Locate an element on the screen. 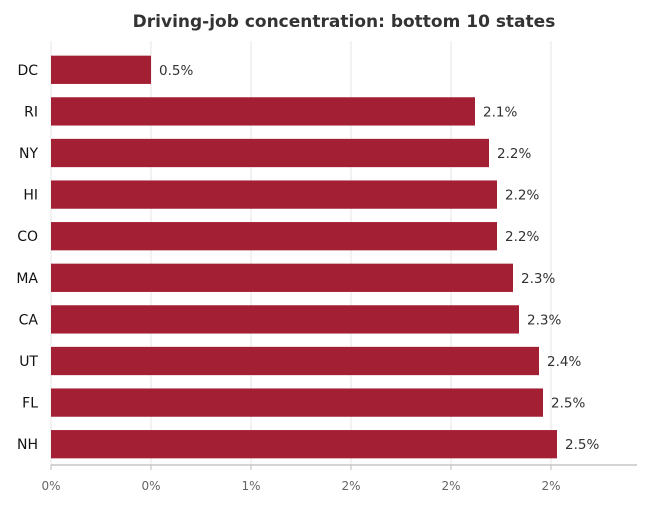  category-label: CA is located at coordinates (29, 320).